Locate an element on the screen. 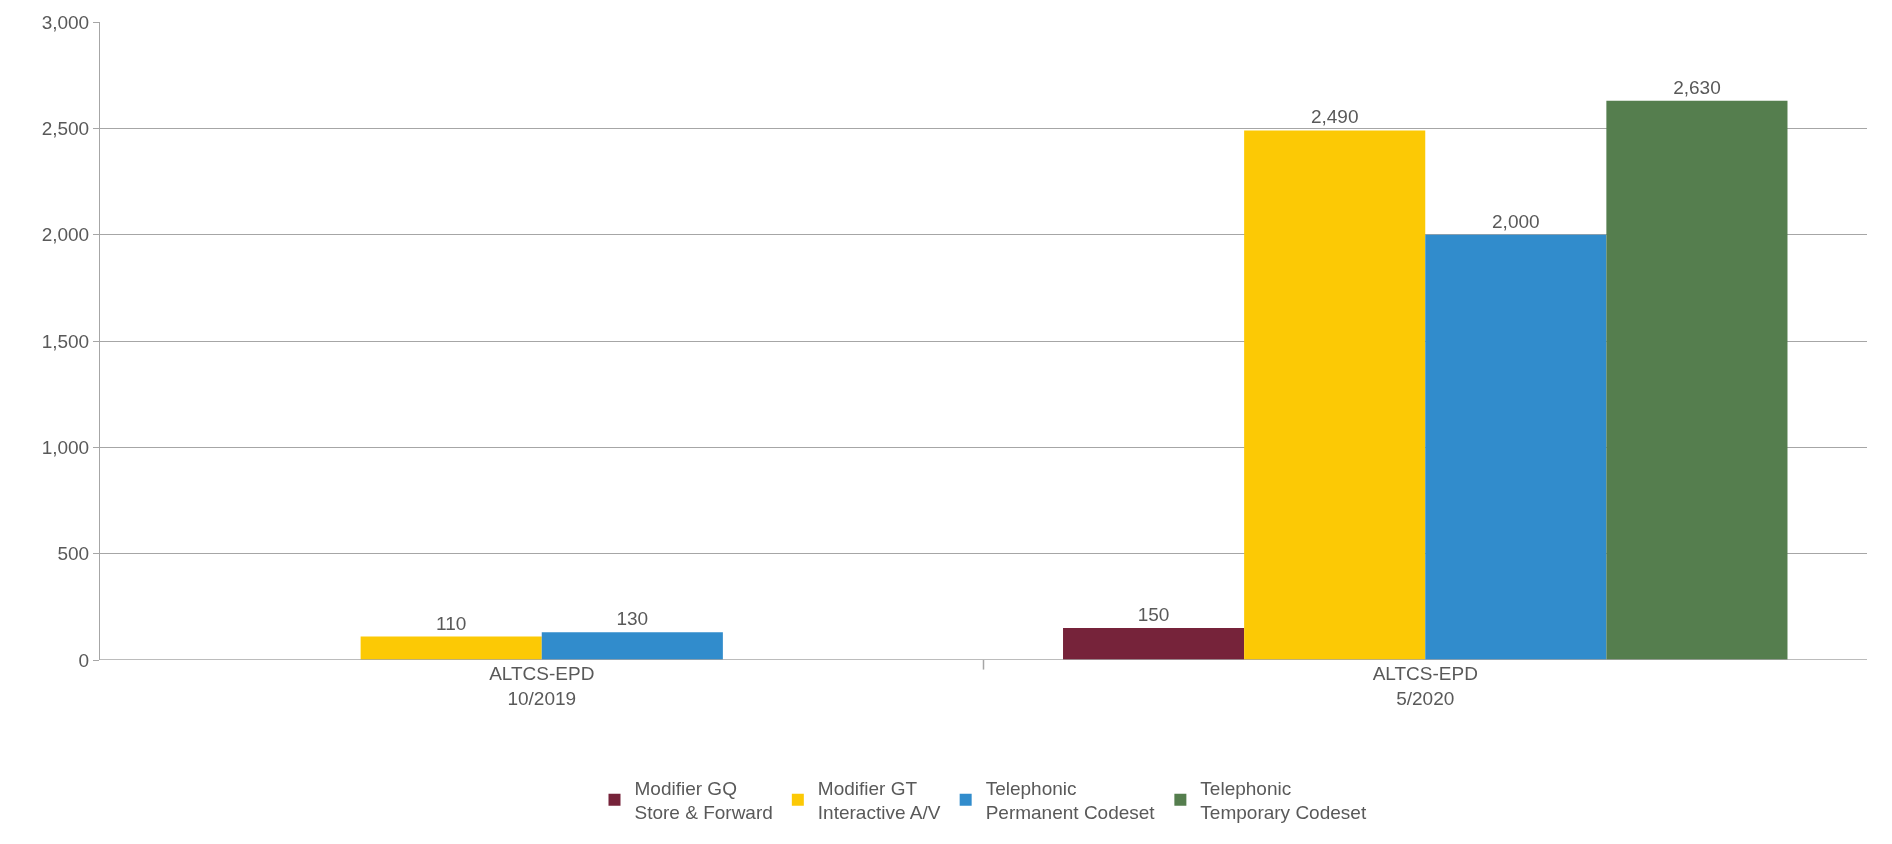 Image resolution: width=1892 pixels, height=844 pixels. data-label: 110 is located at coordinates (451, 623).